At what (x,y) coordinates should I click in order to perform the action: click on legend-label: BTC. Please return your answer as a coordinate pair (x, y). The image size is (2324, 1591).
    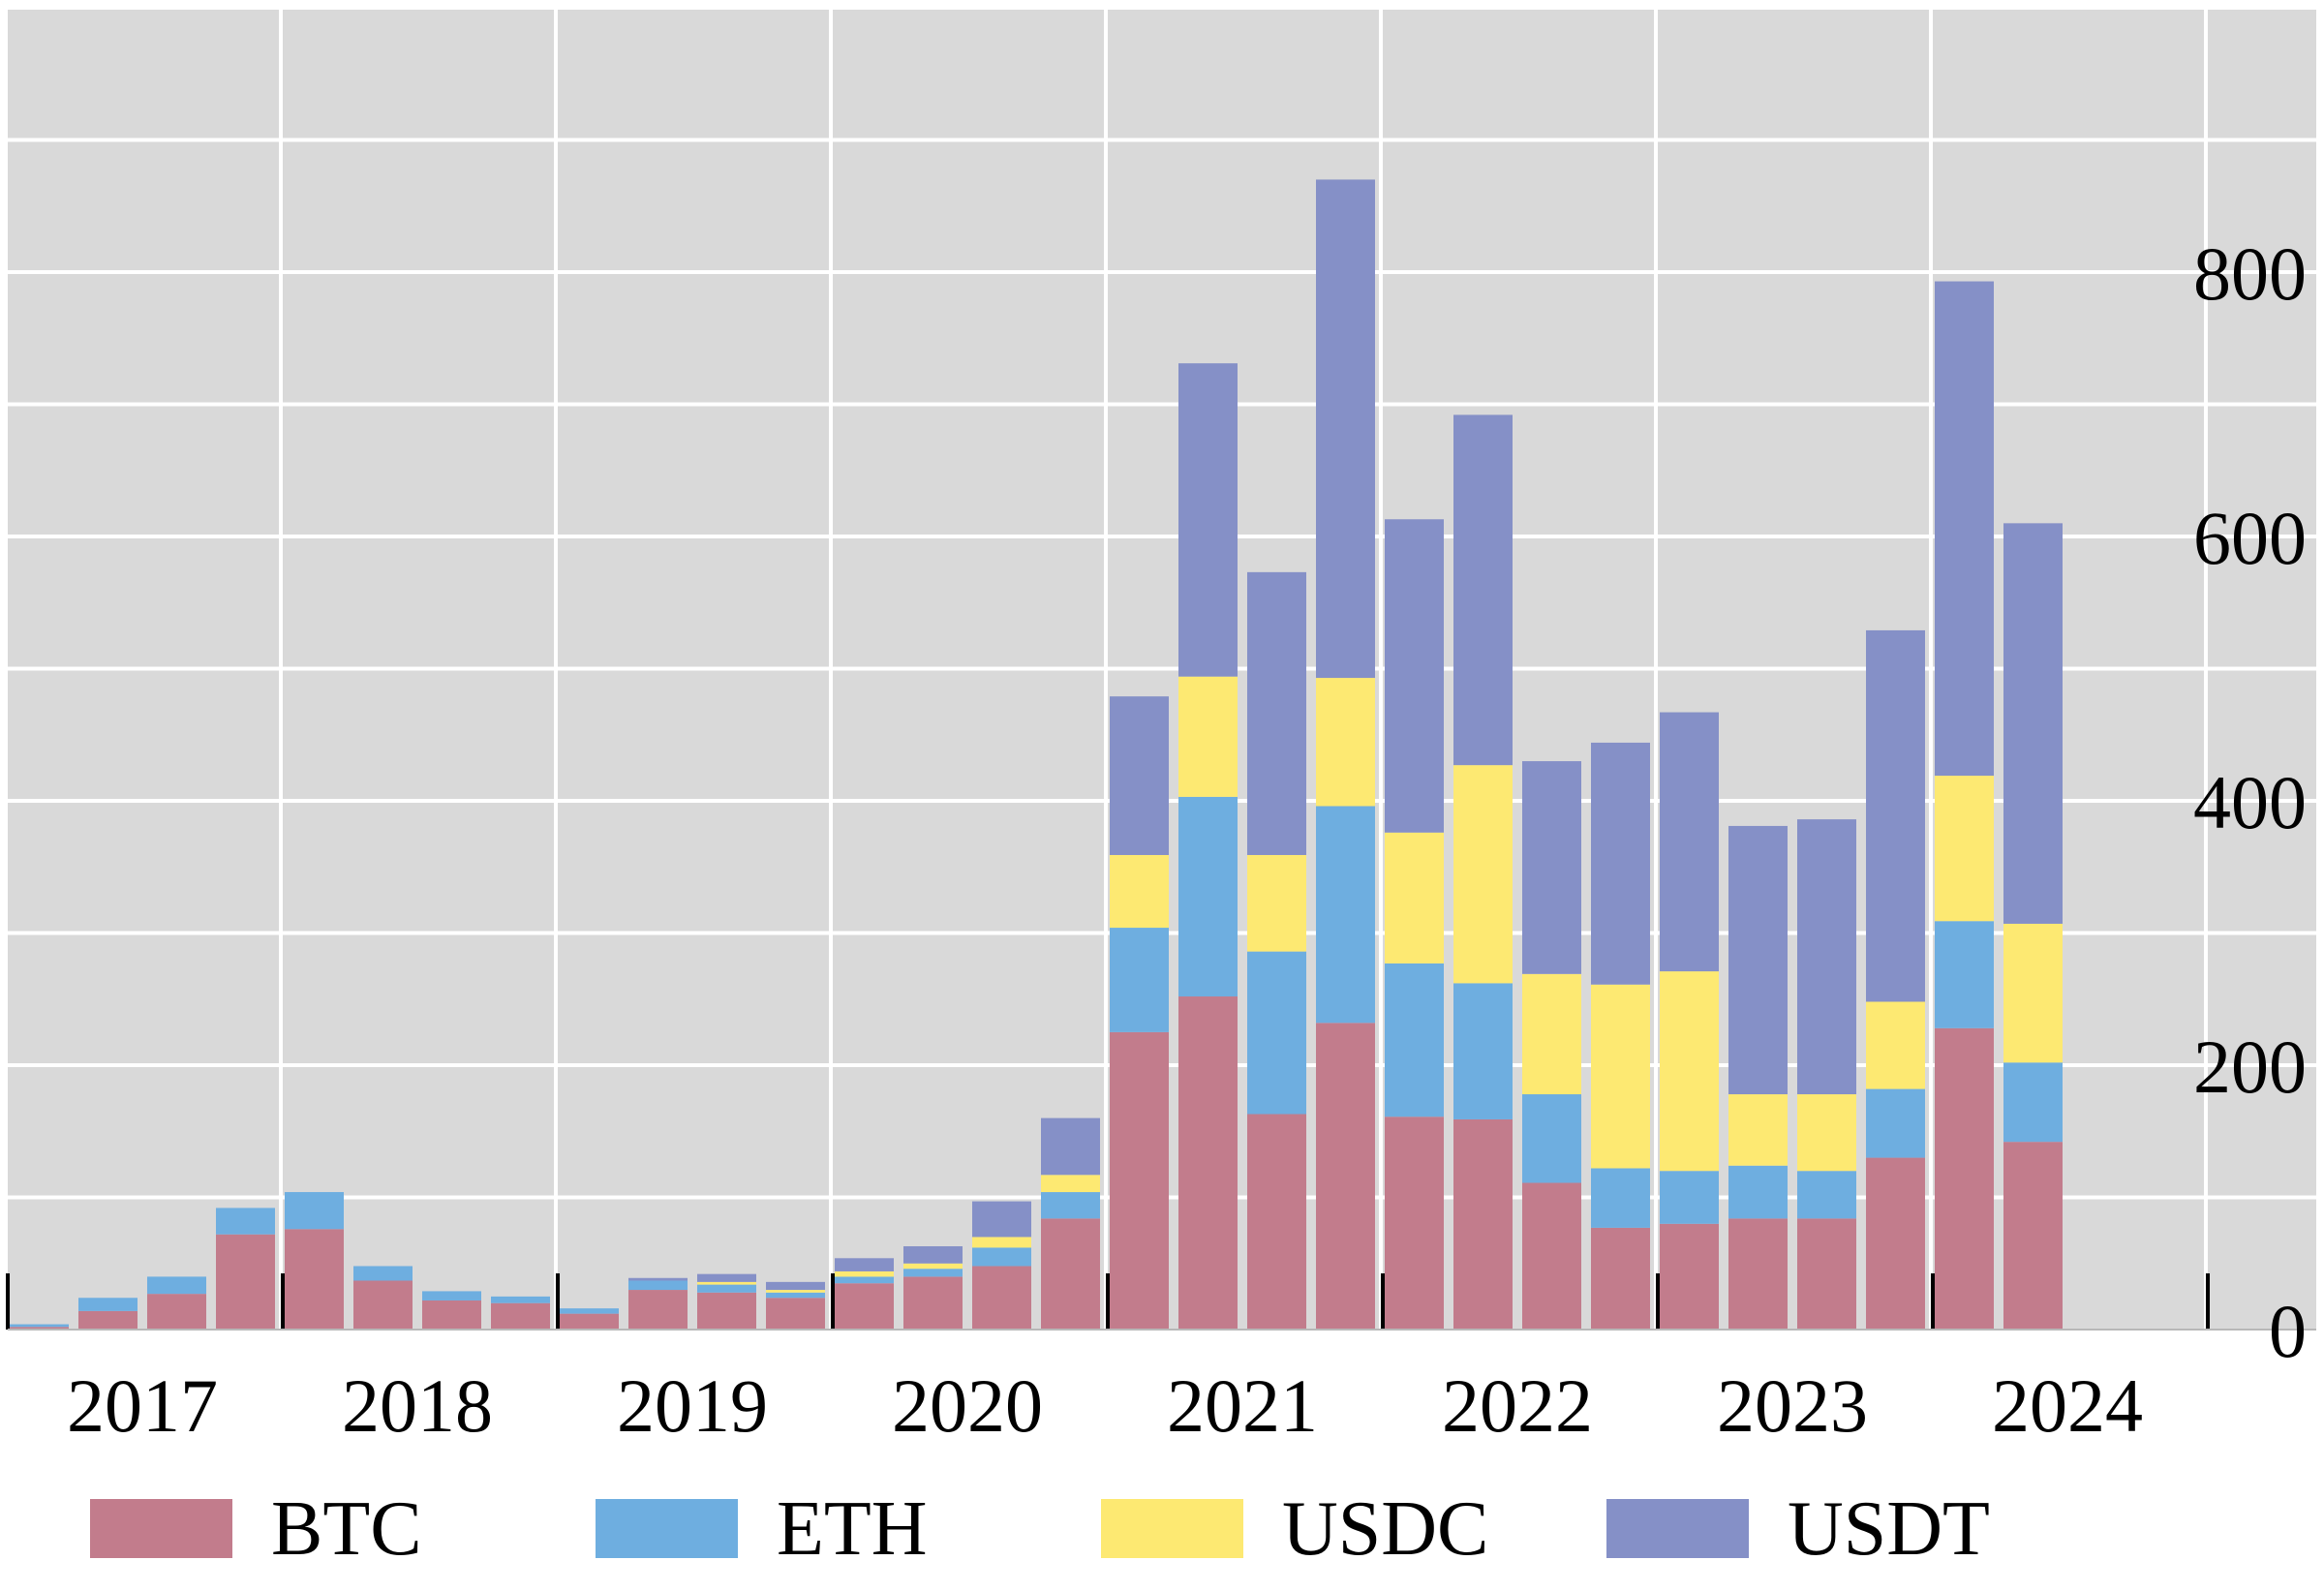
    Looking at the image, I should click on (347, 1529).